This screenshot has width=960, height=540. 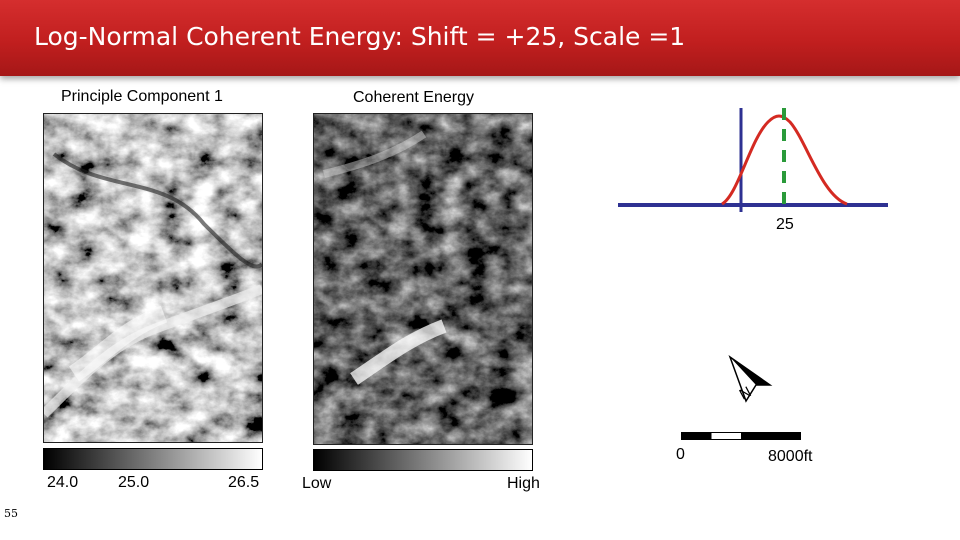 I want to click on pc1-tick-min: 24.0, so click(x=63, y=482).